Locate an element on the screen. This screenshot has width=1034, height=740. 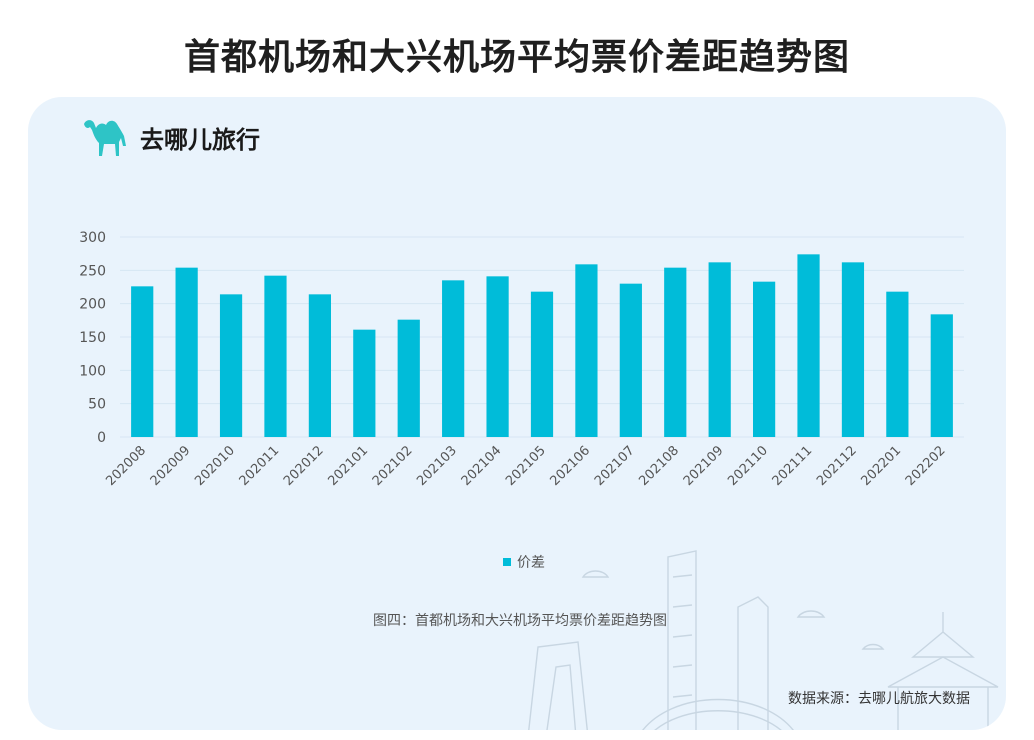
x-tick-label: 202103 is located at coordinates (437, 466).